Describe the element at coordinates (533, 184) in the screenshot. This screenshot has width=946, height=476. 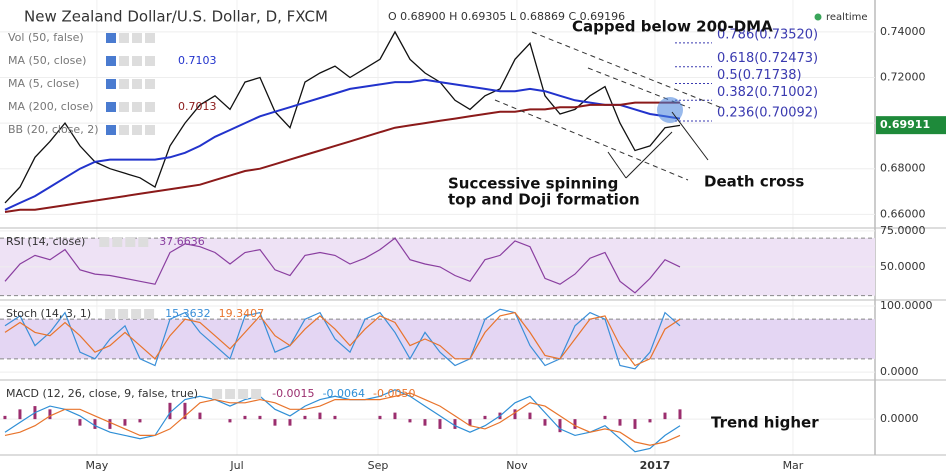
I see `annotation: Successive spinning` at that location.